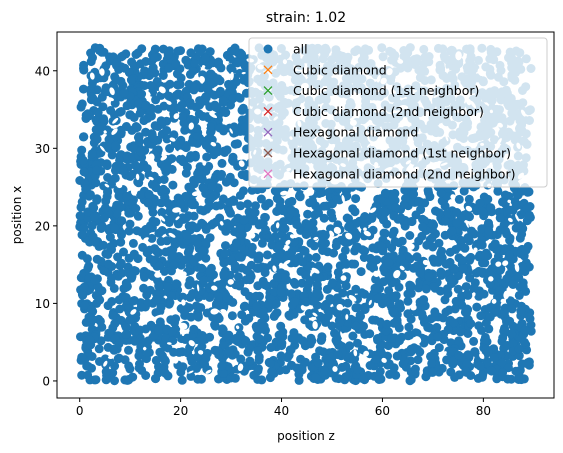 Image resolution: width=563 pixels, height=453 pixels. What do you see at coordinates (42, 304) in the screenshot?
I see `y-tick-label: 10` at bounding box center [42, 304].